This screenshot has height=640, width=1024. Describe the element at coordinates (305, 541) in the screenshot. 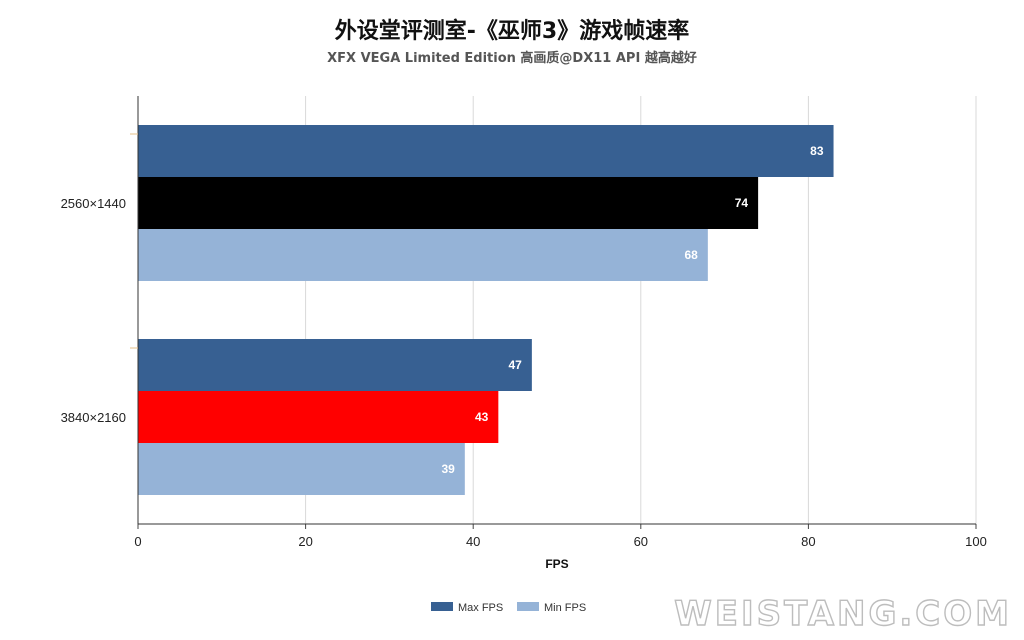

I see `x-tick-label: 20` at that location.